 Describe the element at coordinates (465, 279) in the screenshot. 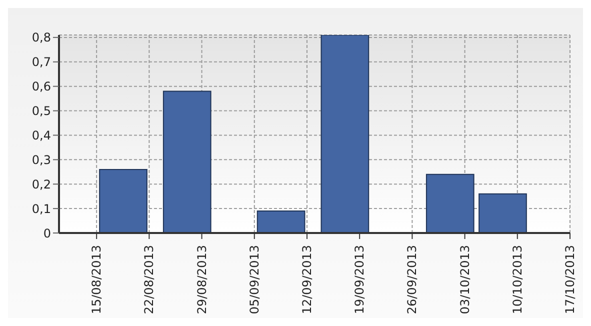

I see `x-tick-label: 03/10/2013` at that location.